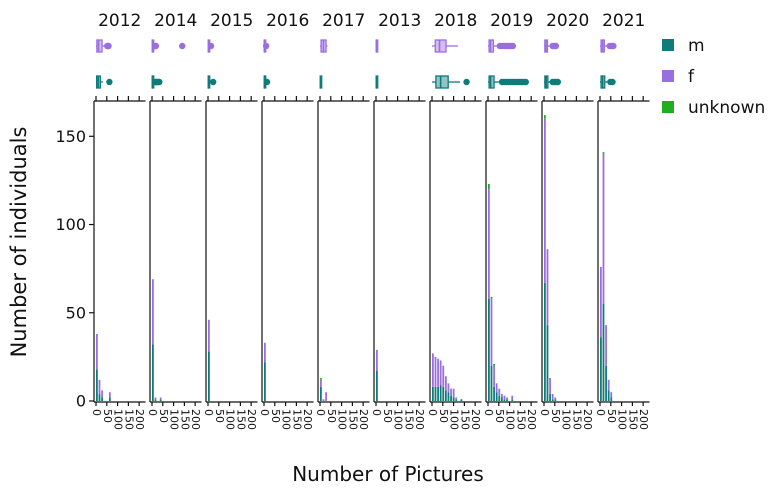 This screenshot has width=777, height=488. What do you see at coordinates (287, 21) in the screenshot?
I see `panel-title: 2016` at bounding box center [287, 21].